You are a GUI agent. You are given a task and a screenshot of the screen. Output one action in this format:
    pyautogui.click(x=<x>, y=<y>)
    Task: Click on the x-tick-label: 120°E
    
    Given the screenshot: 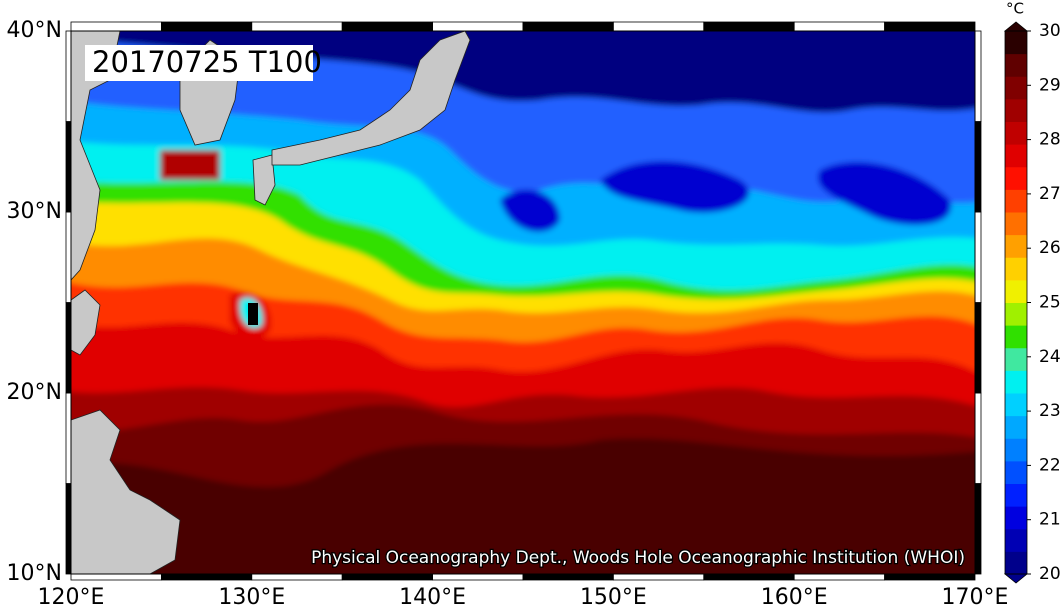 What is the action you would take?
    pyautogui.click(x=71, y=597)
    